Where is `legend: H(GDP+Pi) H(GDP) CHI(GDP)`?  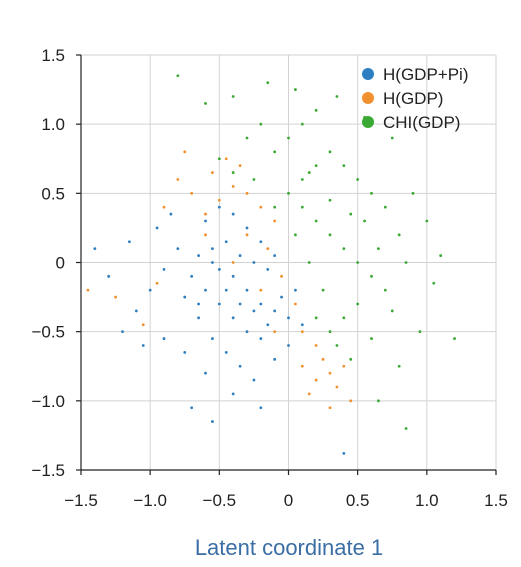 legend: H(GDP+Pi) H(GDP) CHI(GDP) is located at coordinates (415, 98).